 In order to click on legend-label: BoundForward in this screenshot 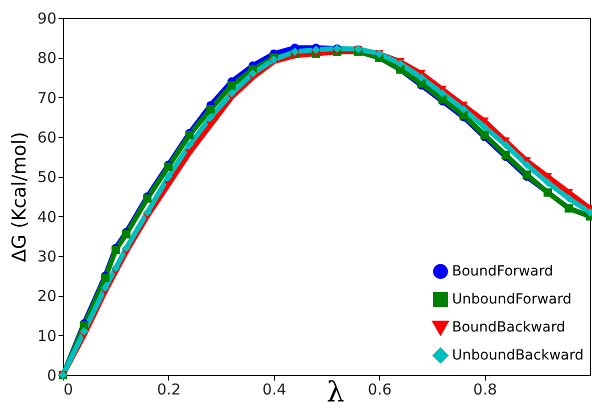, I will do `click(503, 272)`.